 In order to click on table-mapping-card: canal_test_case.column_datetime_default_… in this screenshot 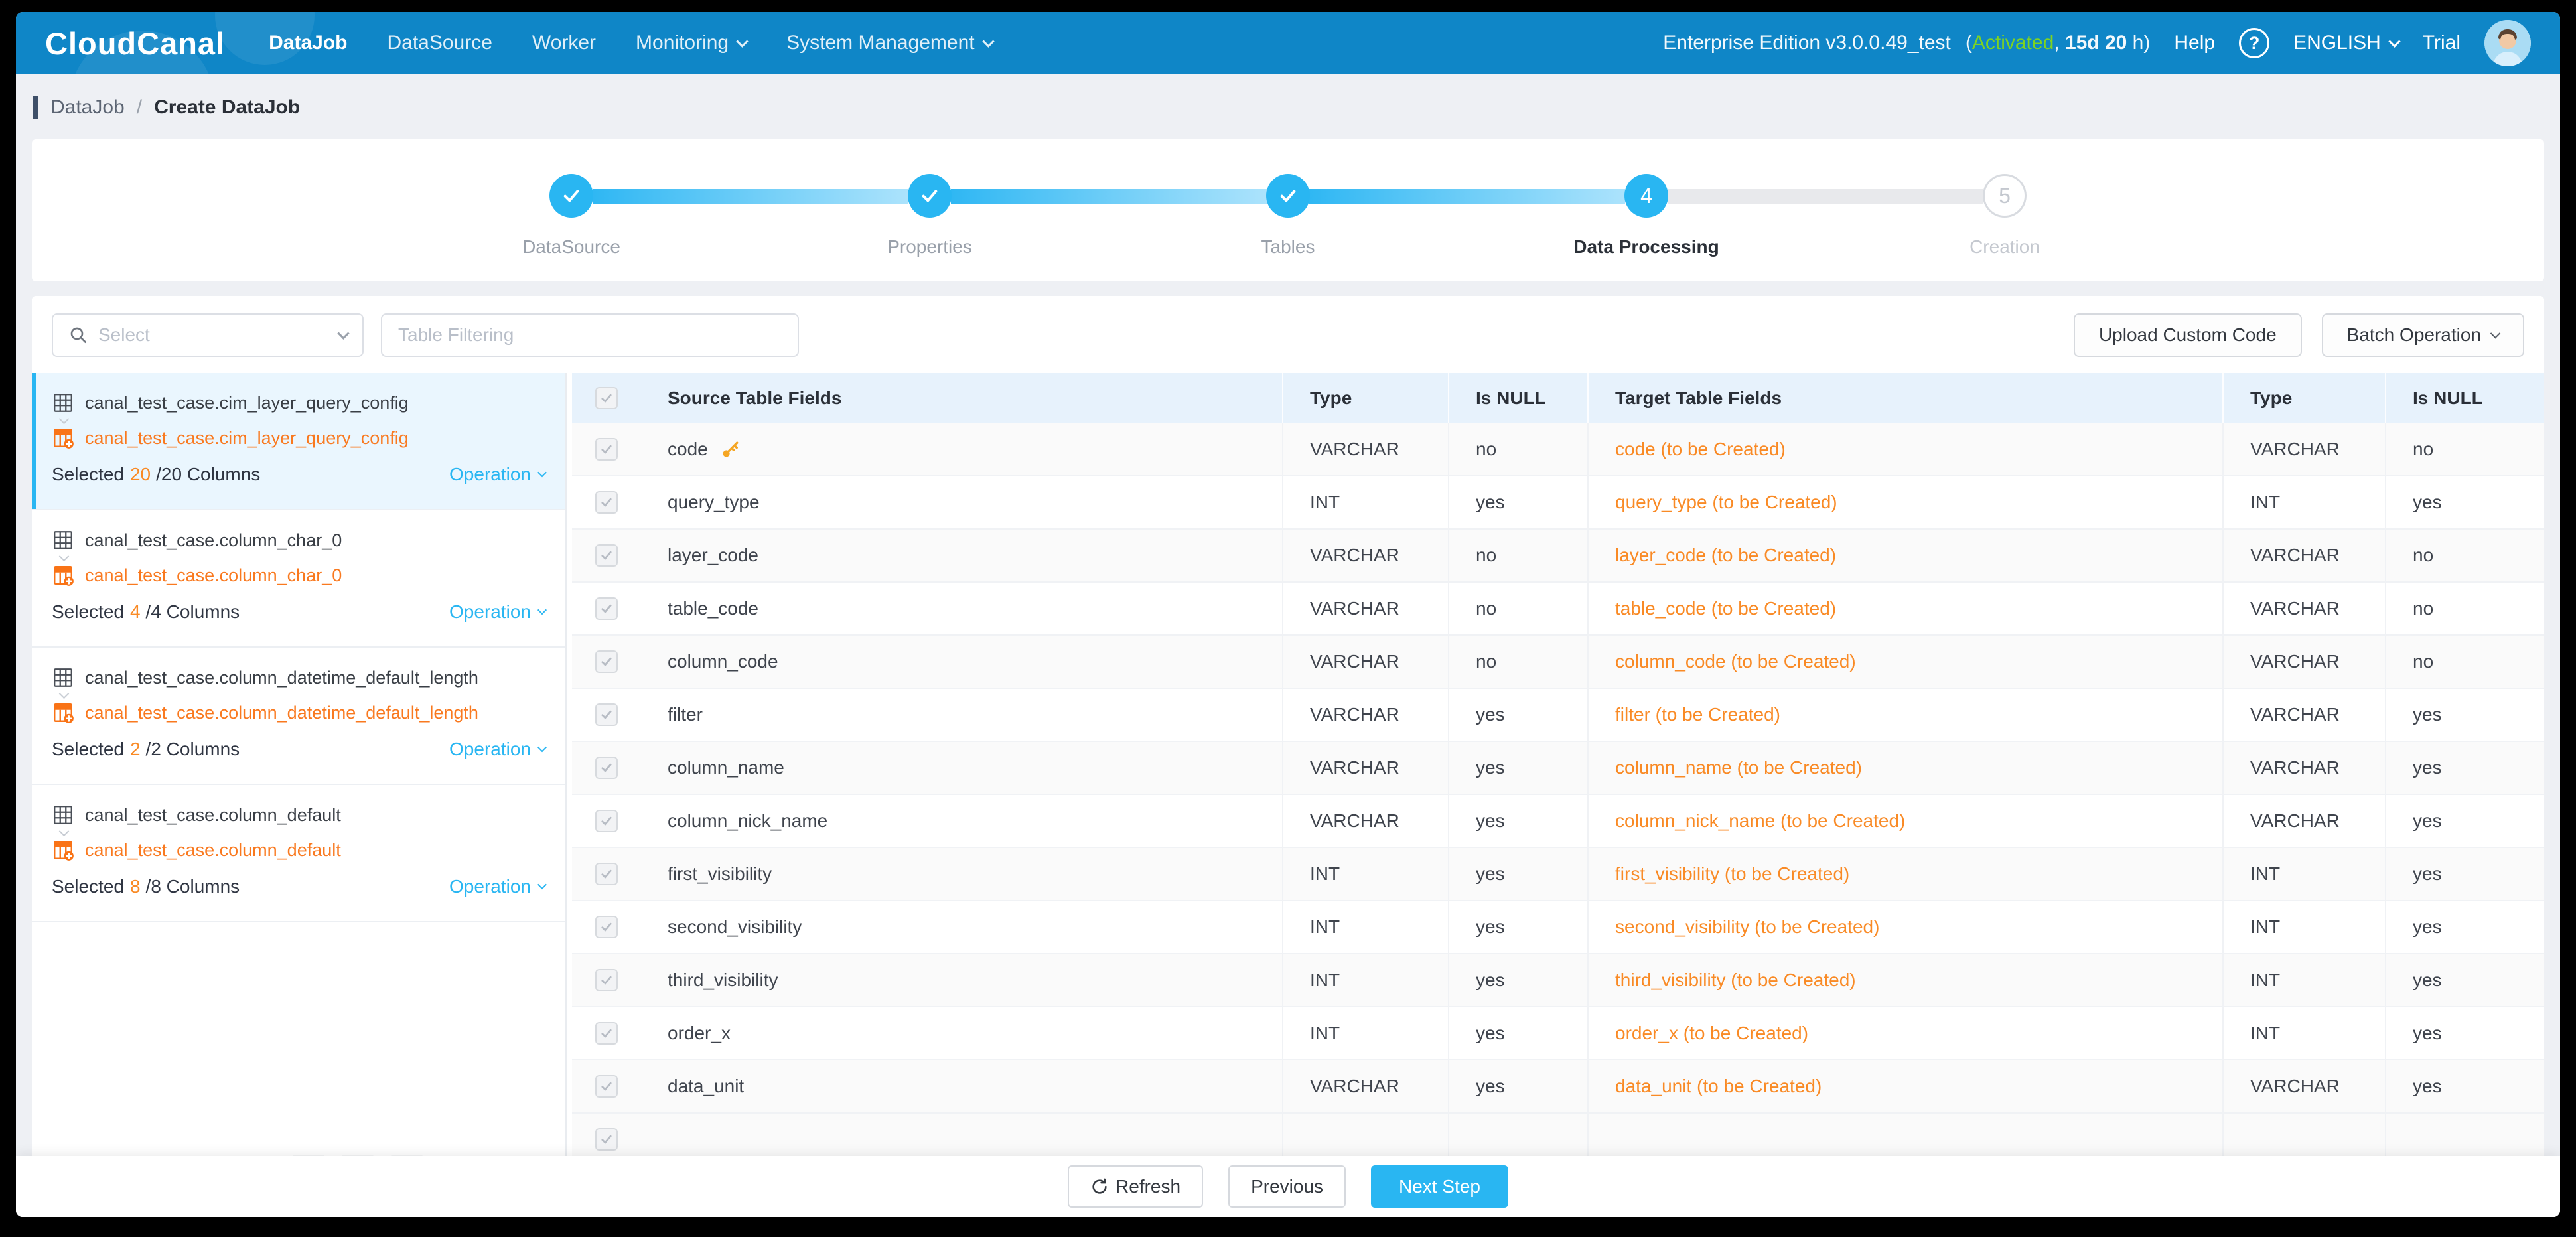, I will do `click(298, 716)`.